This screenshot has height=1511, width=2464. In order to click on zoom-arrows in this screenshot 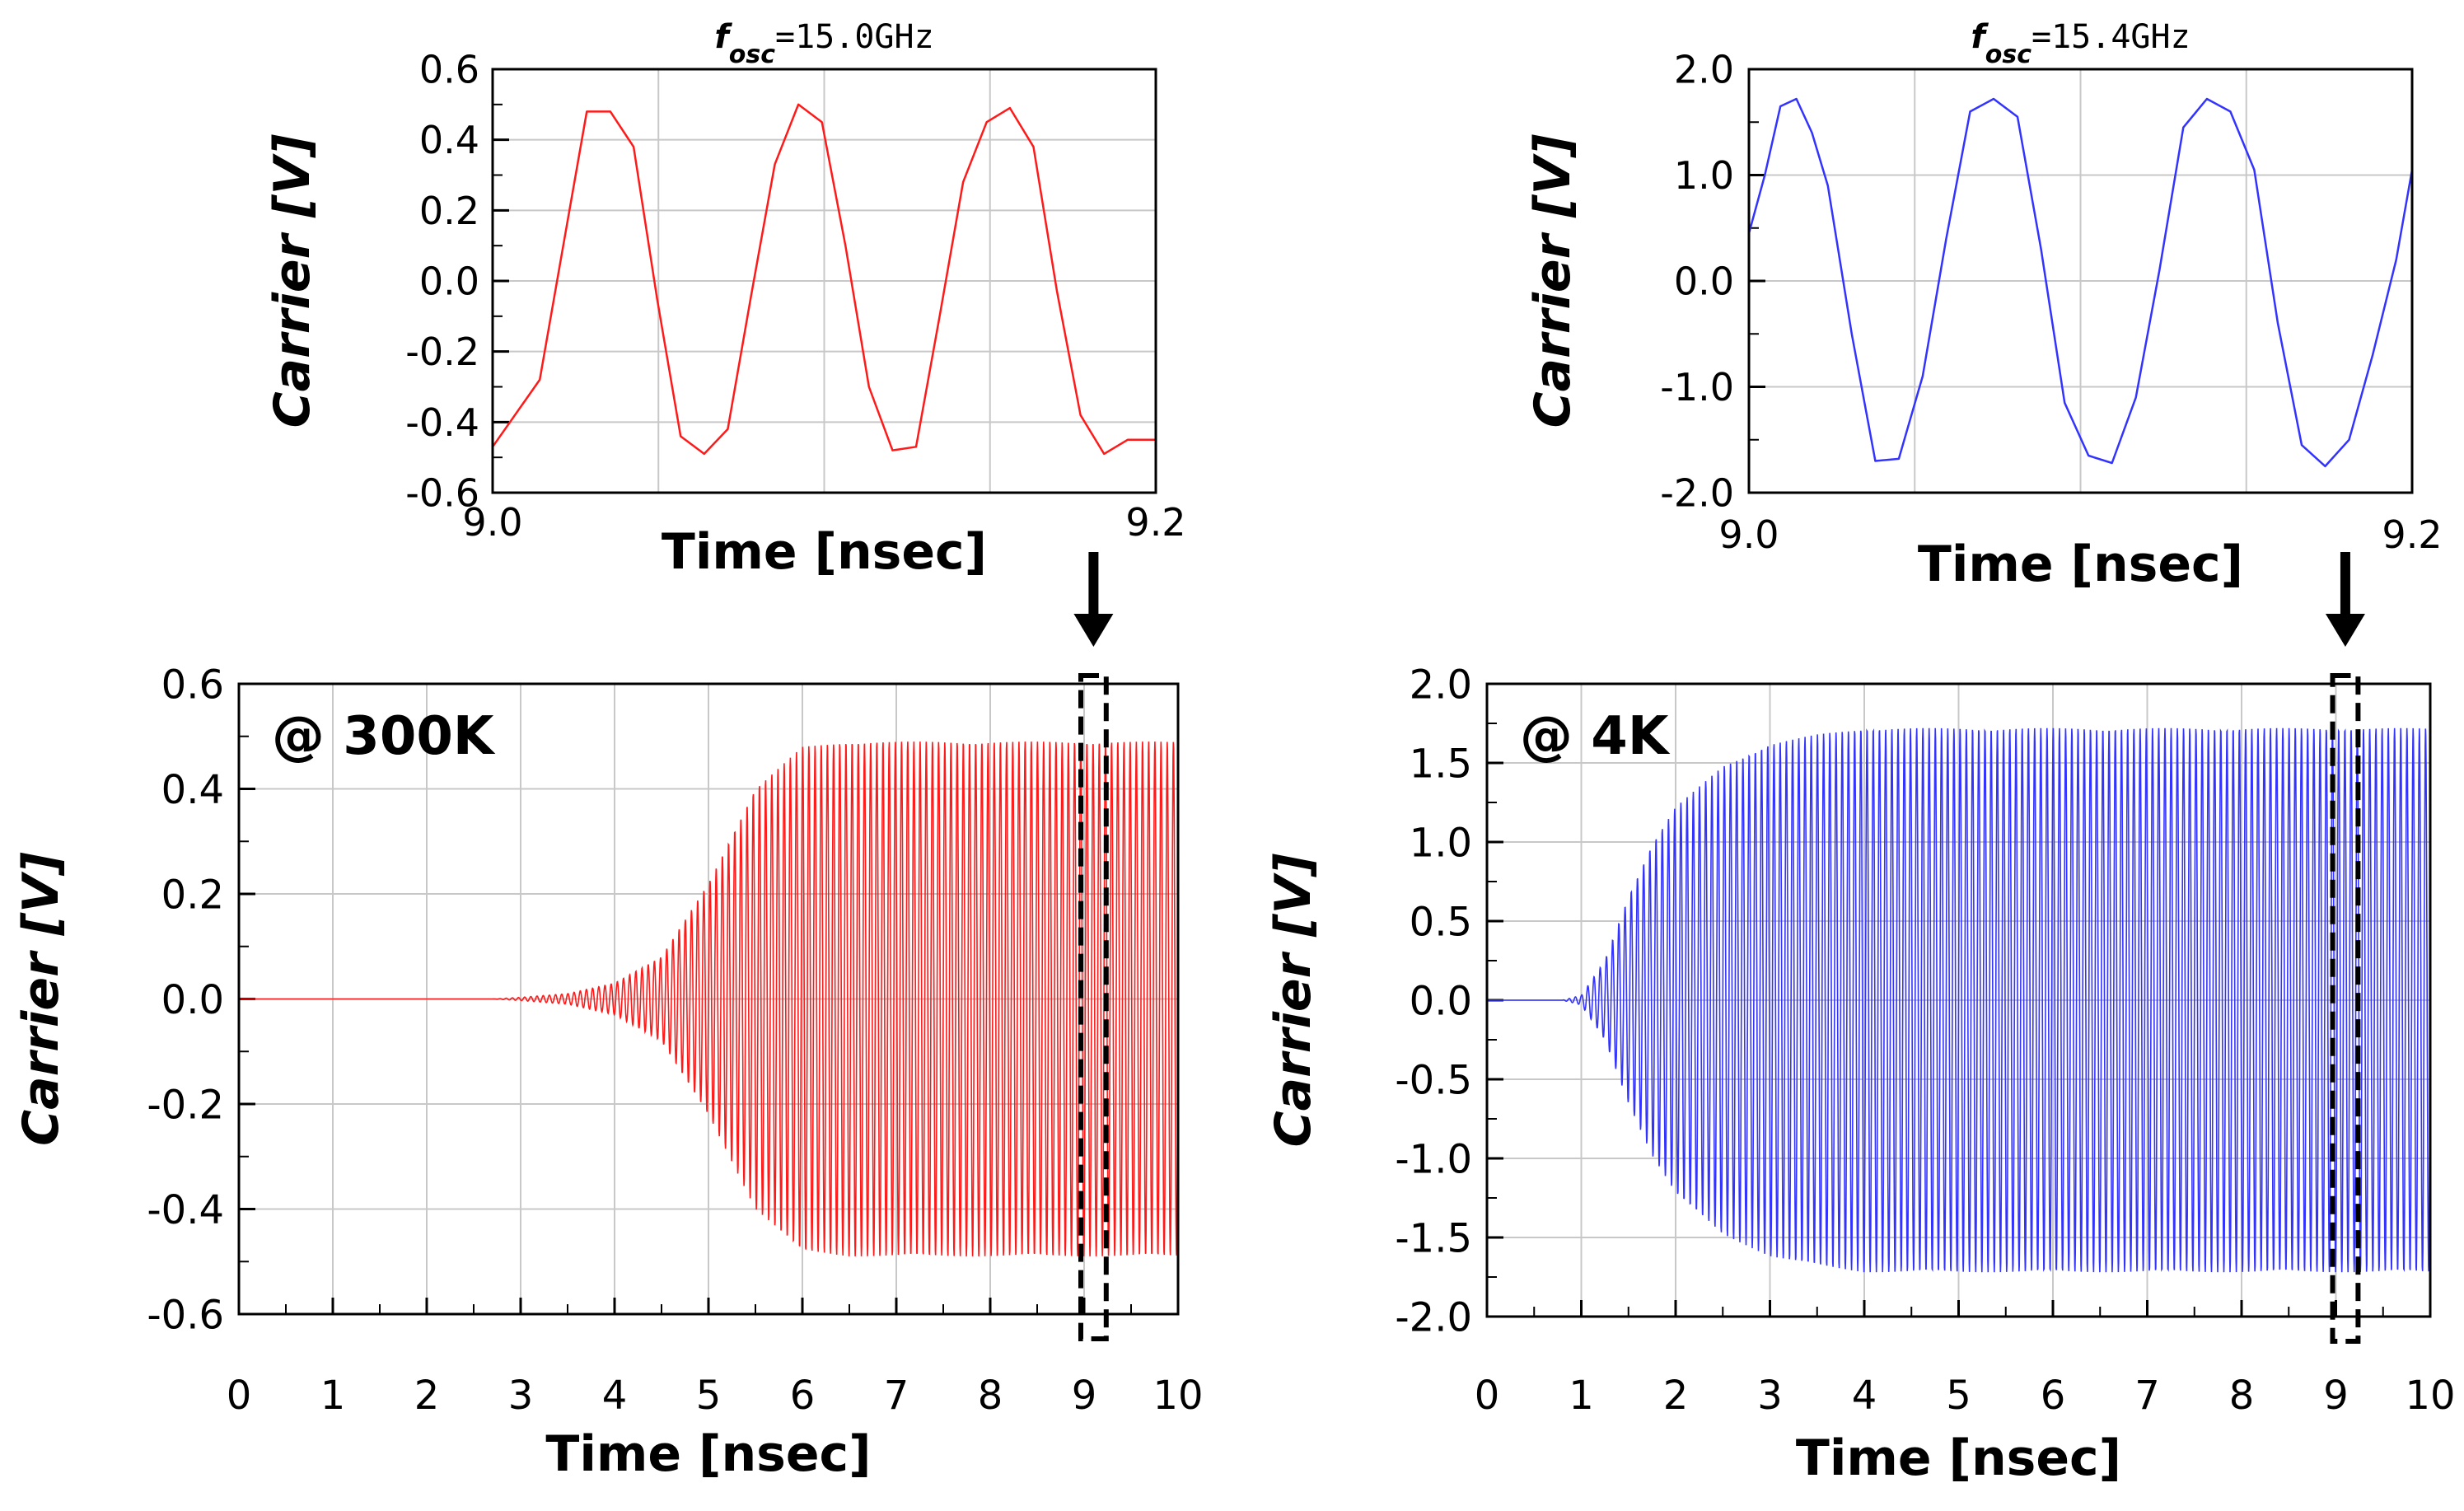, I will do `click(1719, 600)`.